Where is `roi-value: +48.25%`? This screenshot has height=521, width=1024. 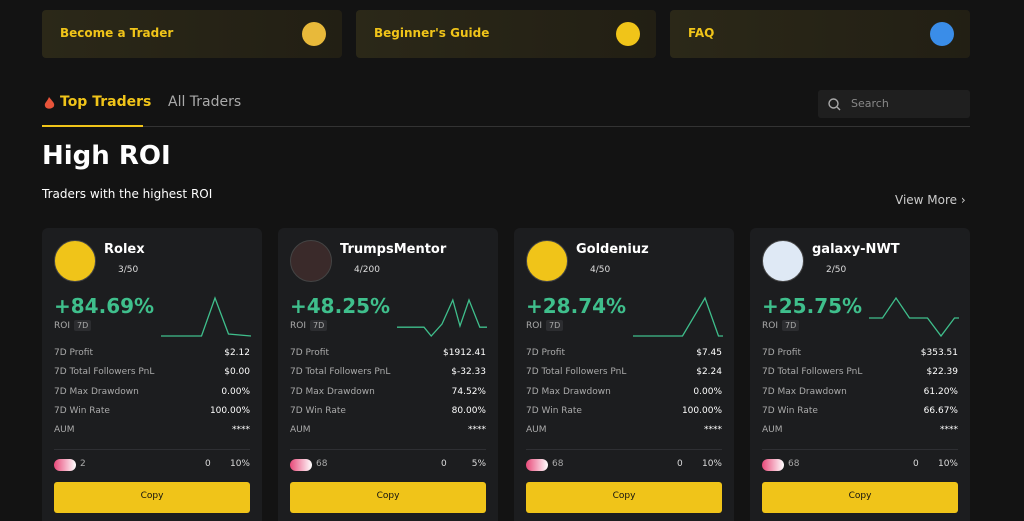 roi-value: +48.25% is located at coordinates (340, 306).